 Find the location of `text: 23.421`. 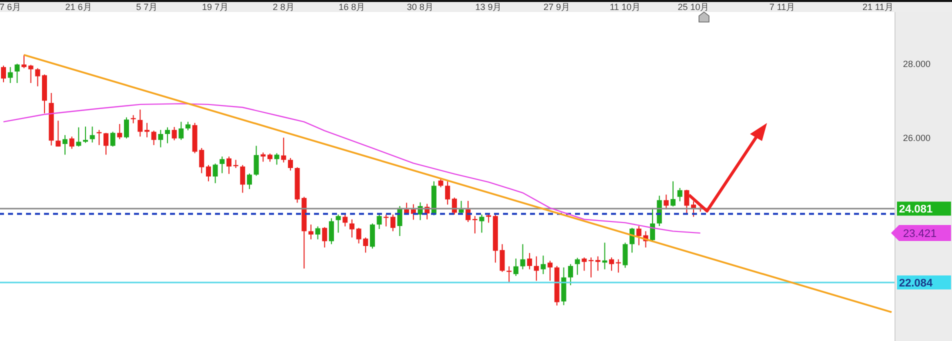

text: 23.421 is located at coordinates (920, 234).